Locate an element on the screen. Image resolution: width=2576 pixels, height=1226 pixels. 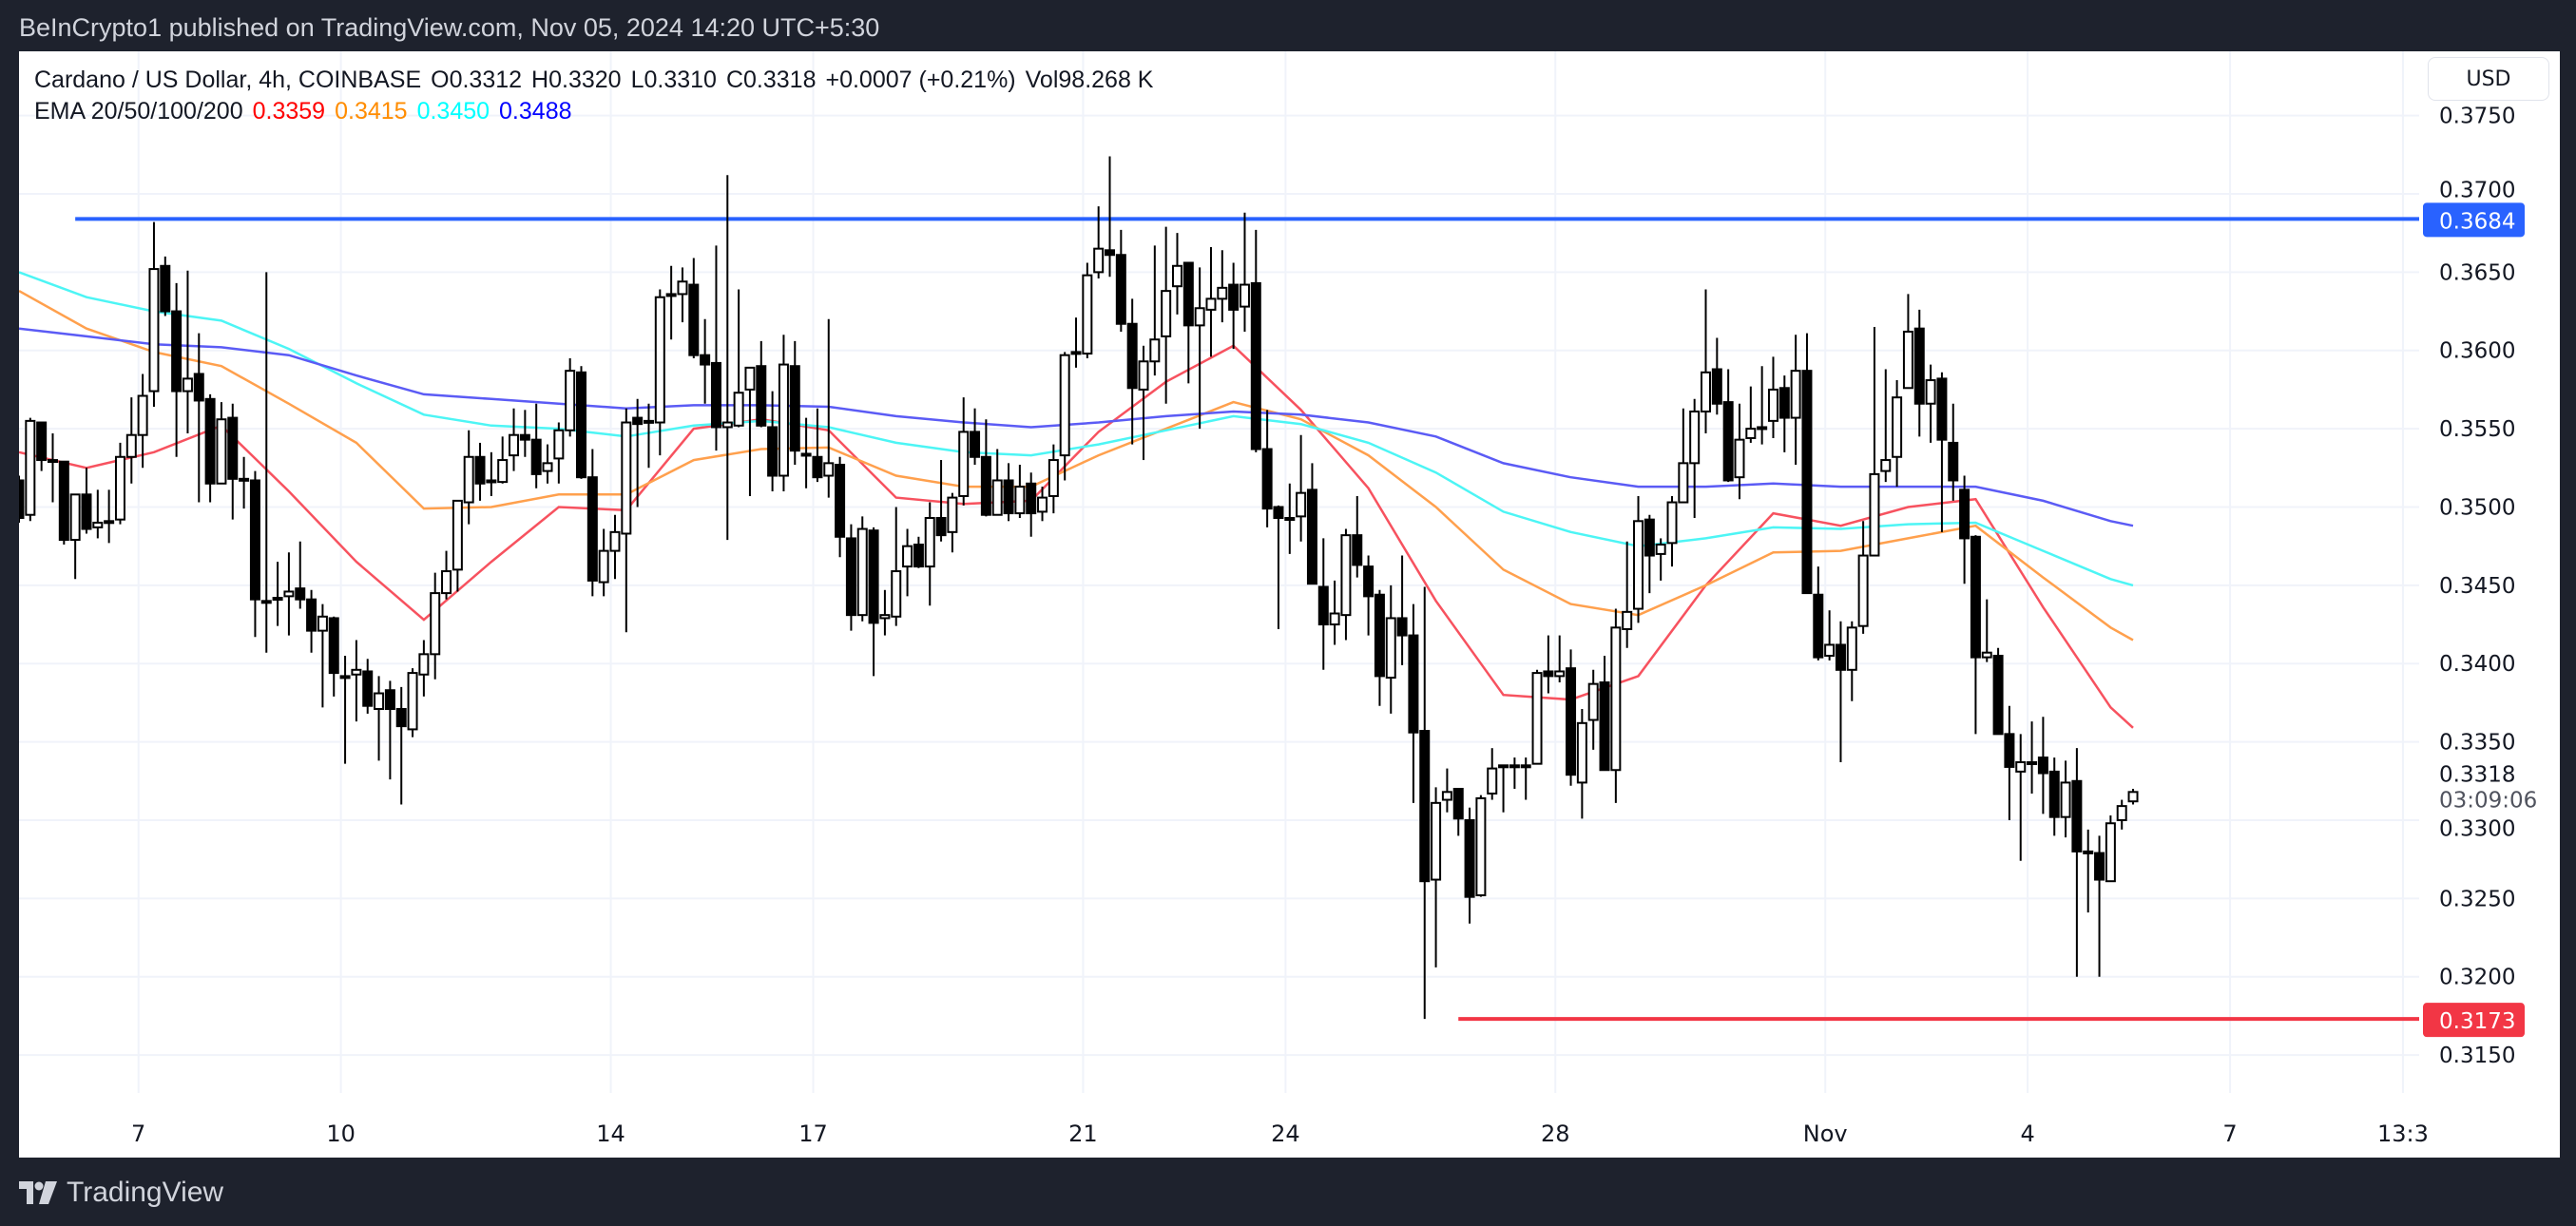
ema-title: EMA 20/50/100/200 is located at coordinates (138, 112).